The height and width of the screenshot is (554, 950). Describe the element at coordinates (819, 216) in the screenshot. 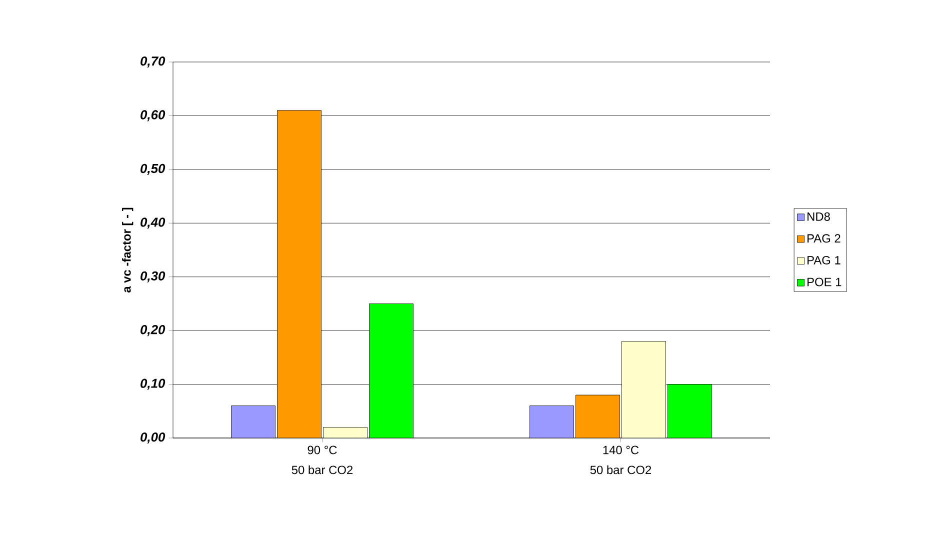

I see `legend-label: ND8` at that location.